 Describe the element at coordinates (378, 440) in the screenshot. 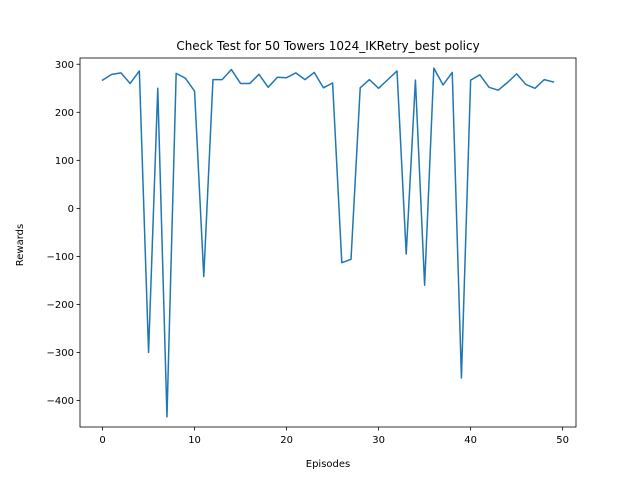

I see `x-tick-label: 30` at that location.